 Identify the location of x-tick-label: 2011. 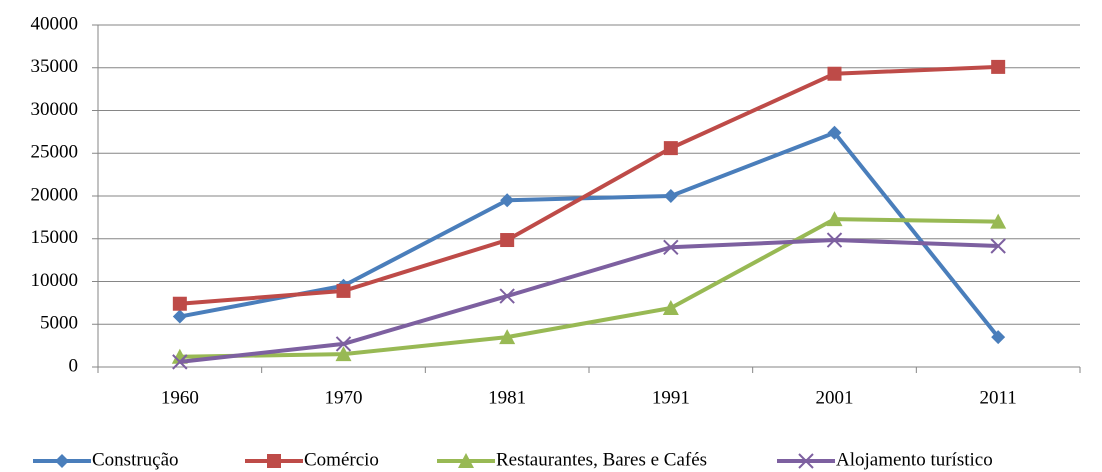
(998, 397).